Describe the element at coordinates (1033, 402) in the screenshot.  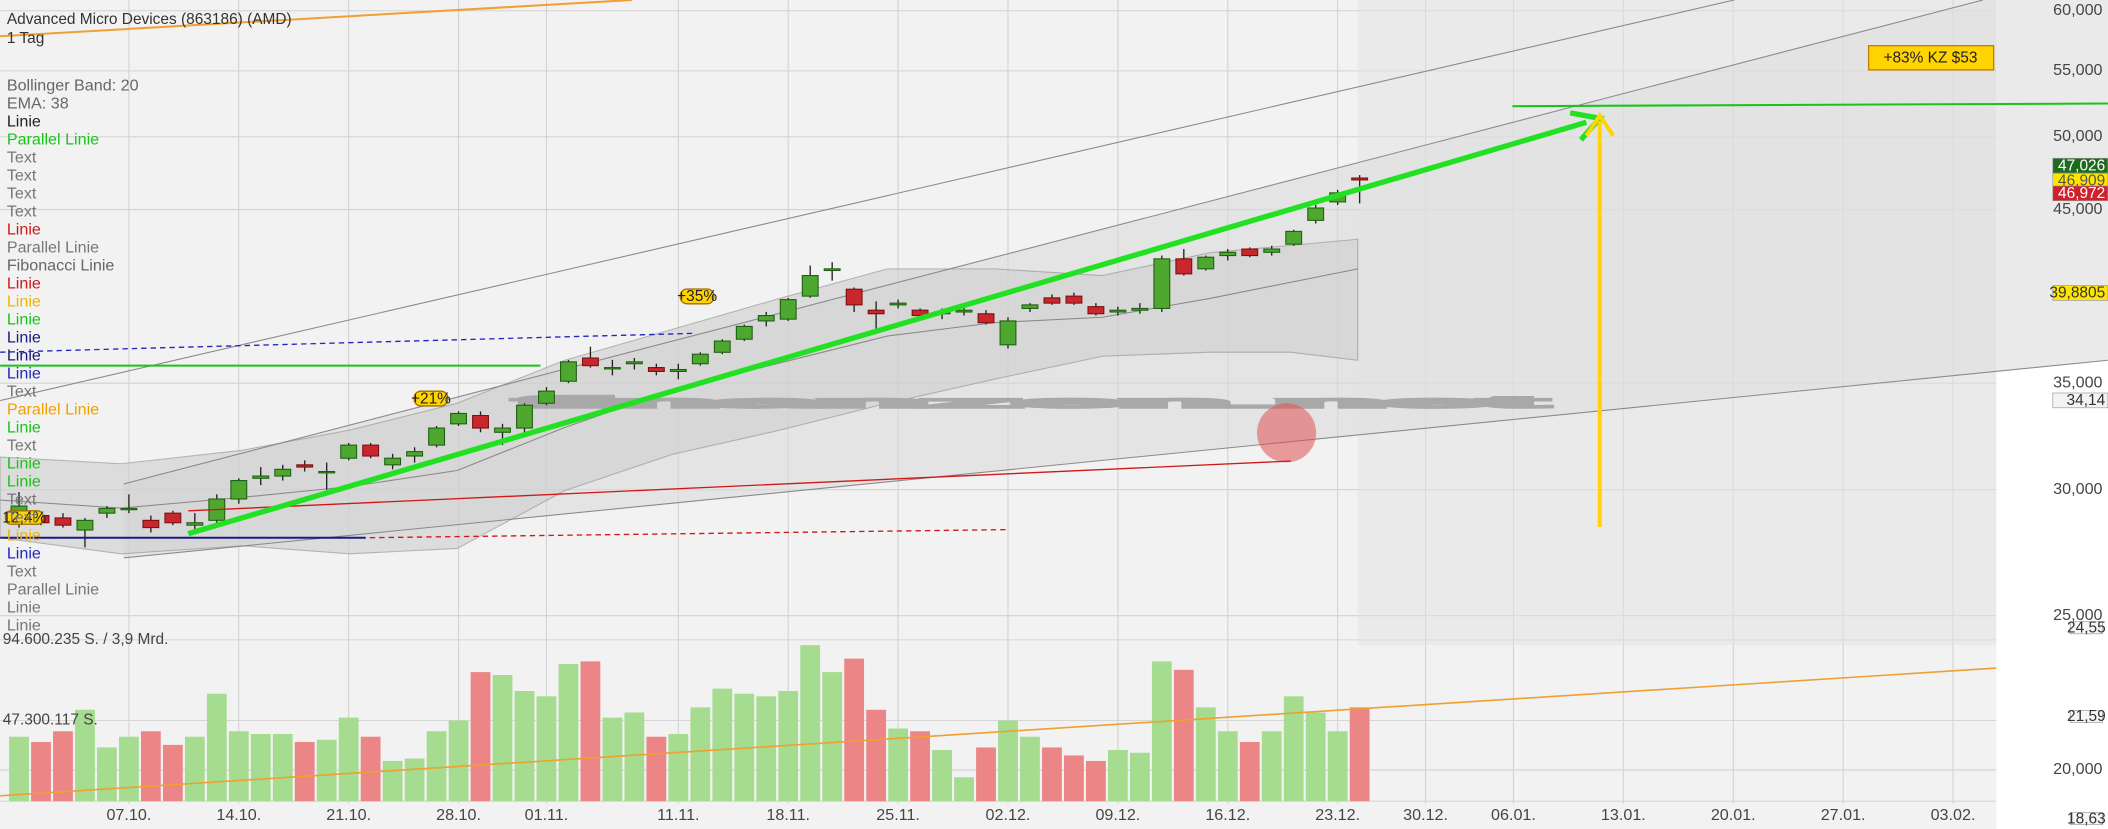
I see `watermark: finanzen.net` at that location.